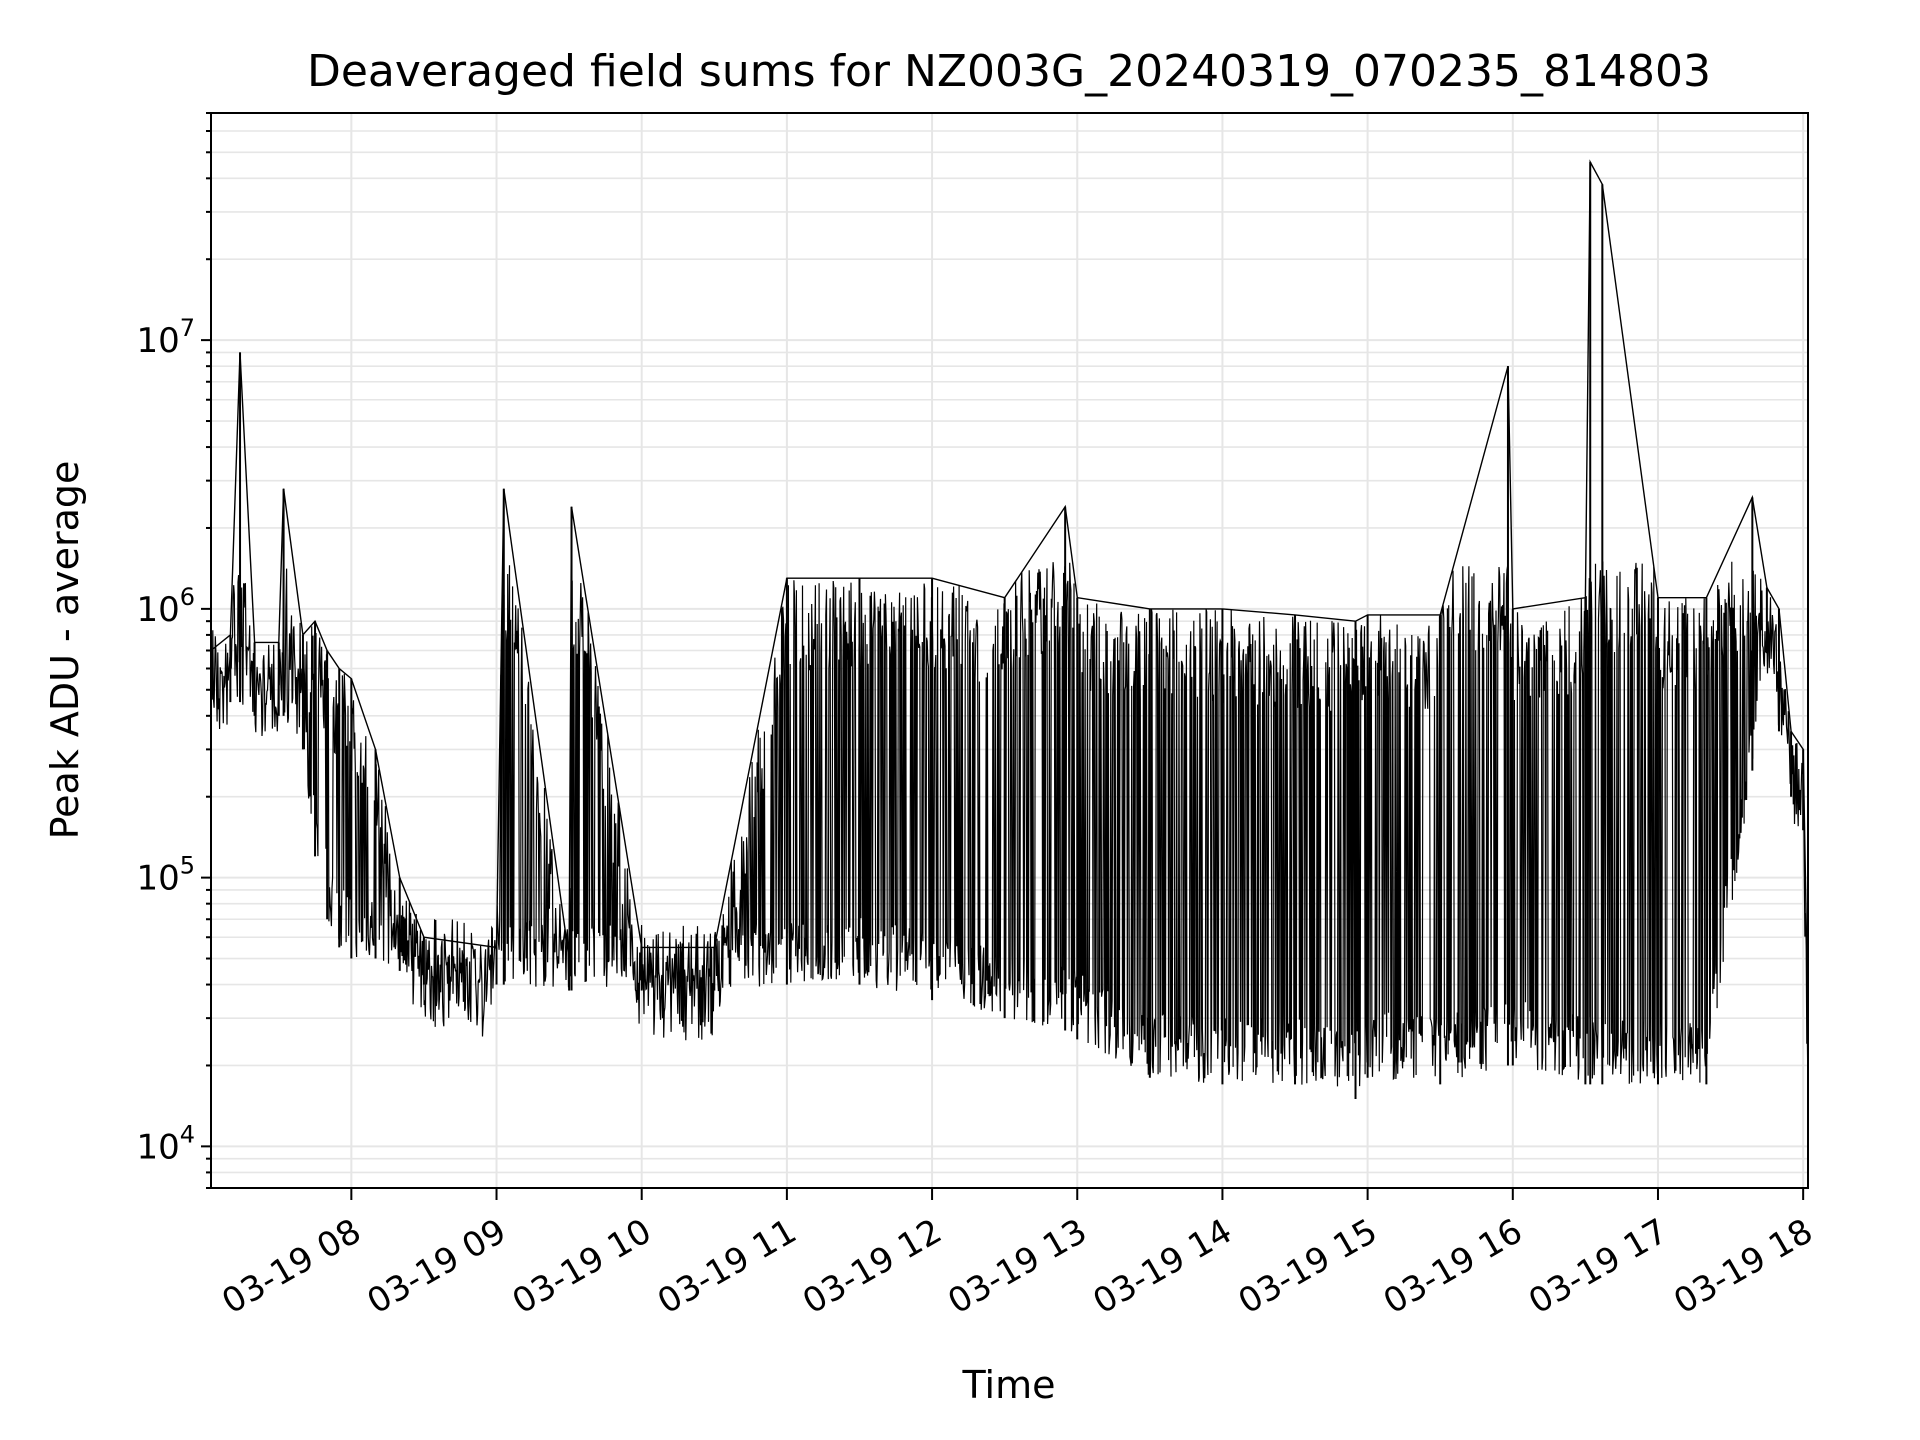 This screenshot has height=1440, width=1920. Describe the element at coordinates (187, 866) in the screenshot. I see `y-tick-exponent: 5` at that location.